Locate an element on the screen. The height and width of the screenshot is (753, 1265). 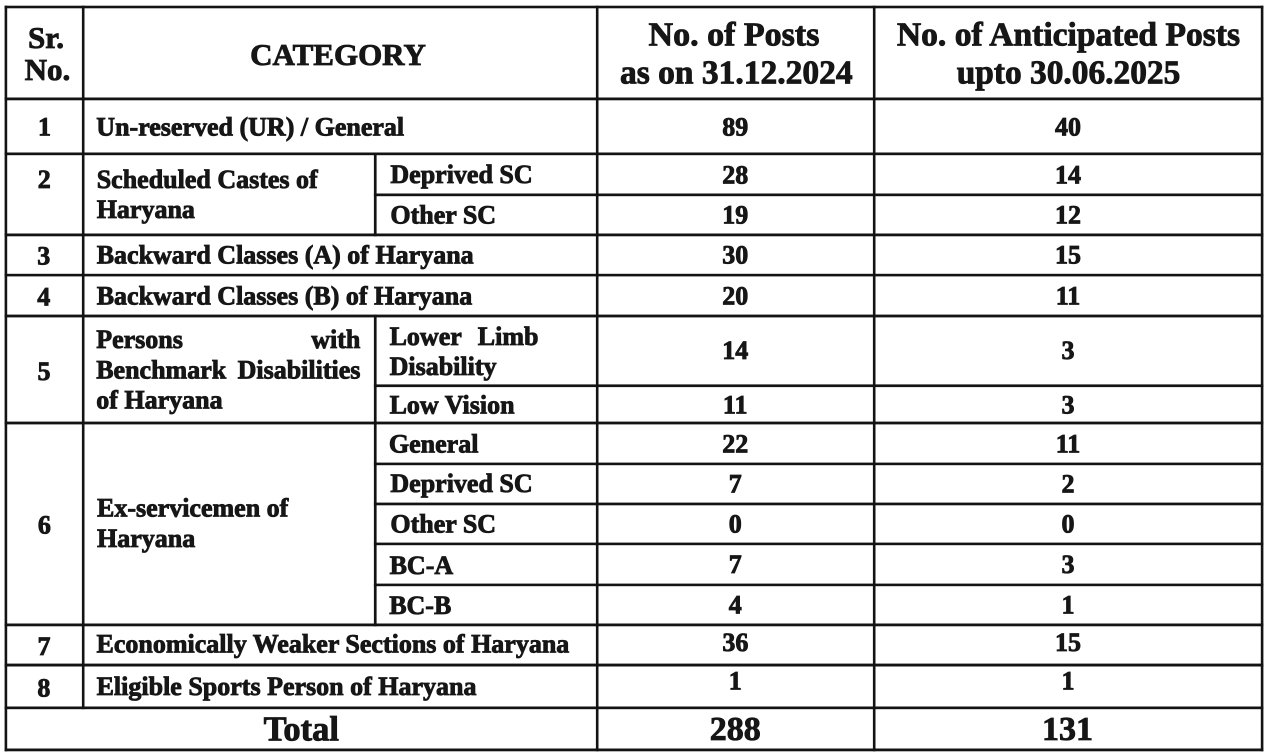
svg-text: Total is located at coordinates (301, 730).